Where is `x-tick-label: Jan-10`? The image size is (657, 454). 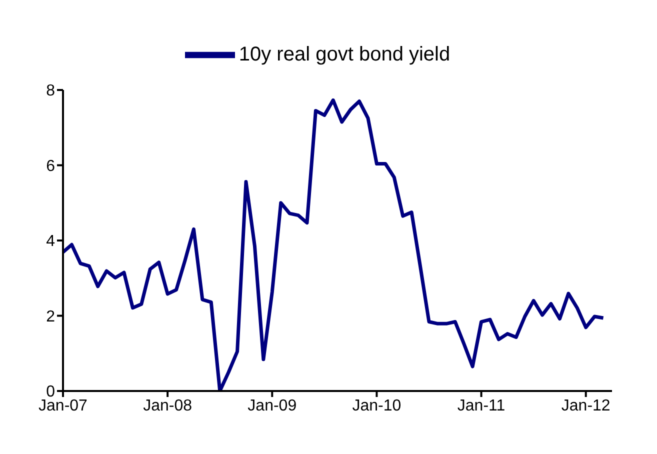
x-tick-label: Jan-10 is located at coordinates (377, 405).